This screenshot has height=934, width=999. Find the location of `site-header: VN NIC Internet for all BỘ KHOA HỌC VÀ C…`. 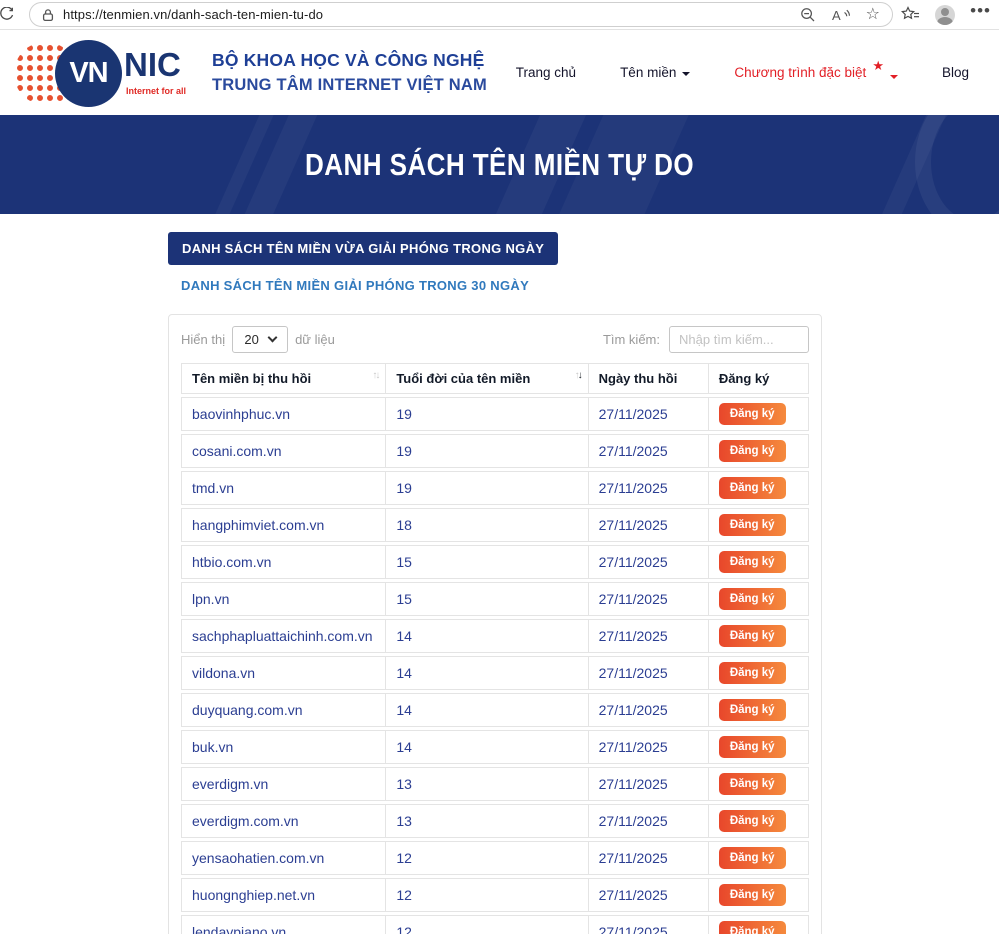

site-header: VN NIC Internet for all BỘ KHOA HỌC VÀ C… is located at coordinates (499, 72).